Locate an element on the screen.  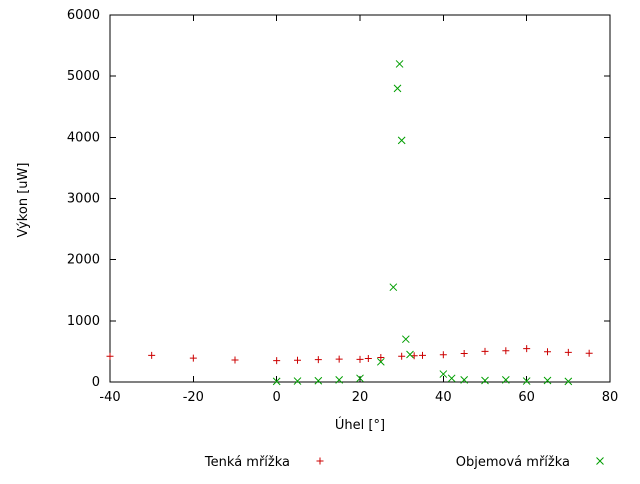
y-tick-label: 0 is located at coordinates (96, 382).